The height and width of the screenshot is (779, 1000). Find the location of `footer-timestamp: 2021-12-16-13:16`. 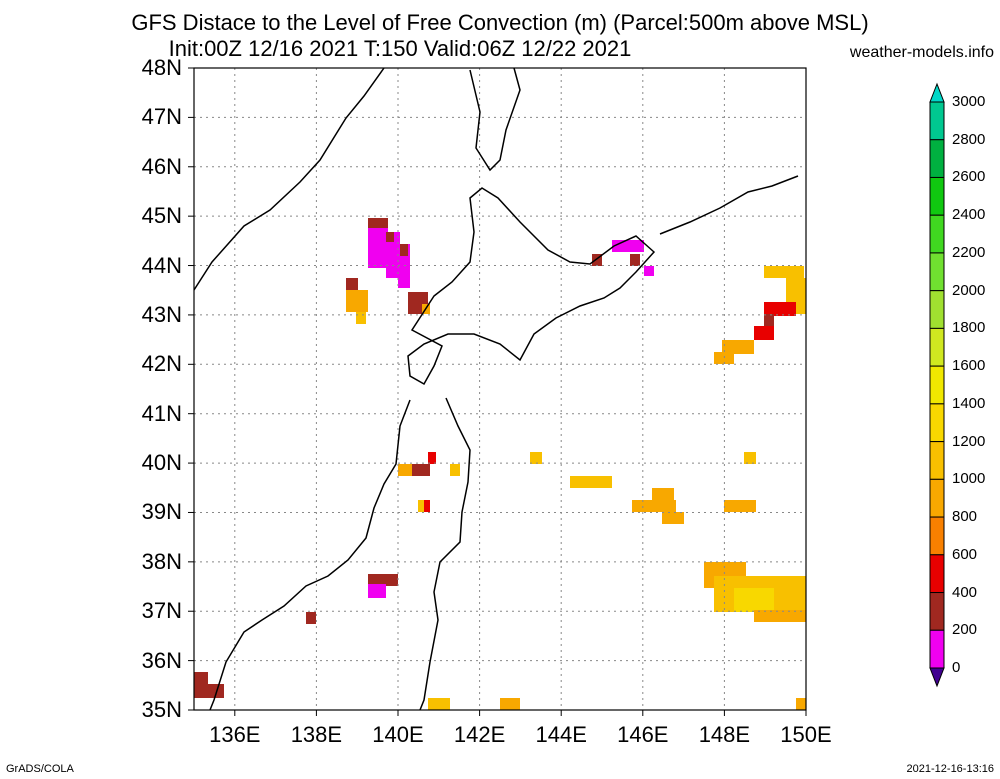

footer-timestamp: 2021-12-16-13:16 is located at coordinates (950, 769).